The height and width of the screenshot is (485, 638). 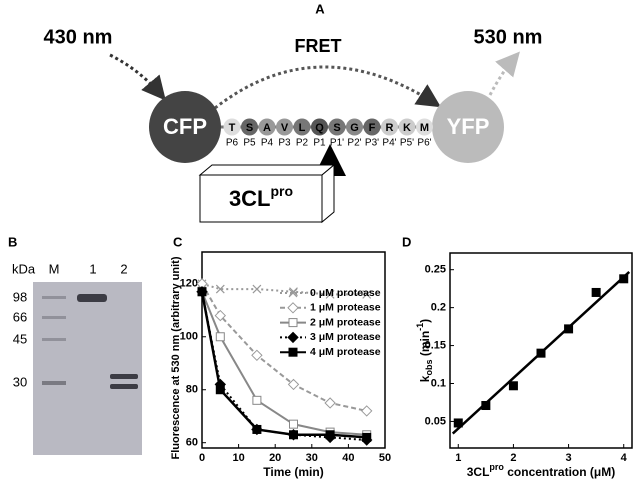 I want to click on x-tick-label: 50, so click(x=385, y=458).